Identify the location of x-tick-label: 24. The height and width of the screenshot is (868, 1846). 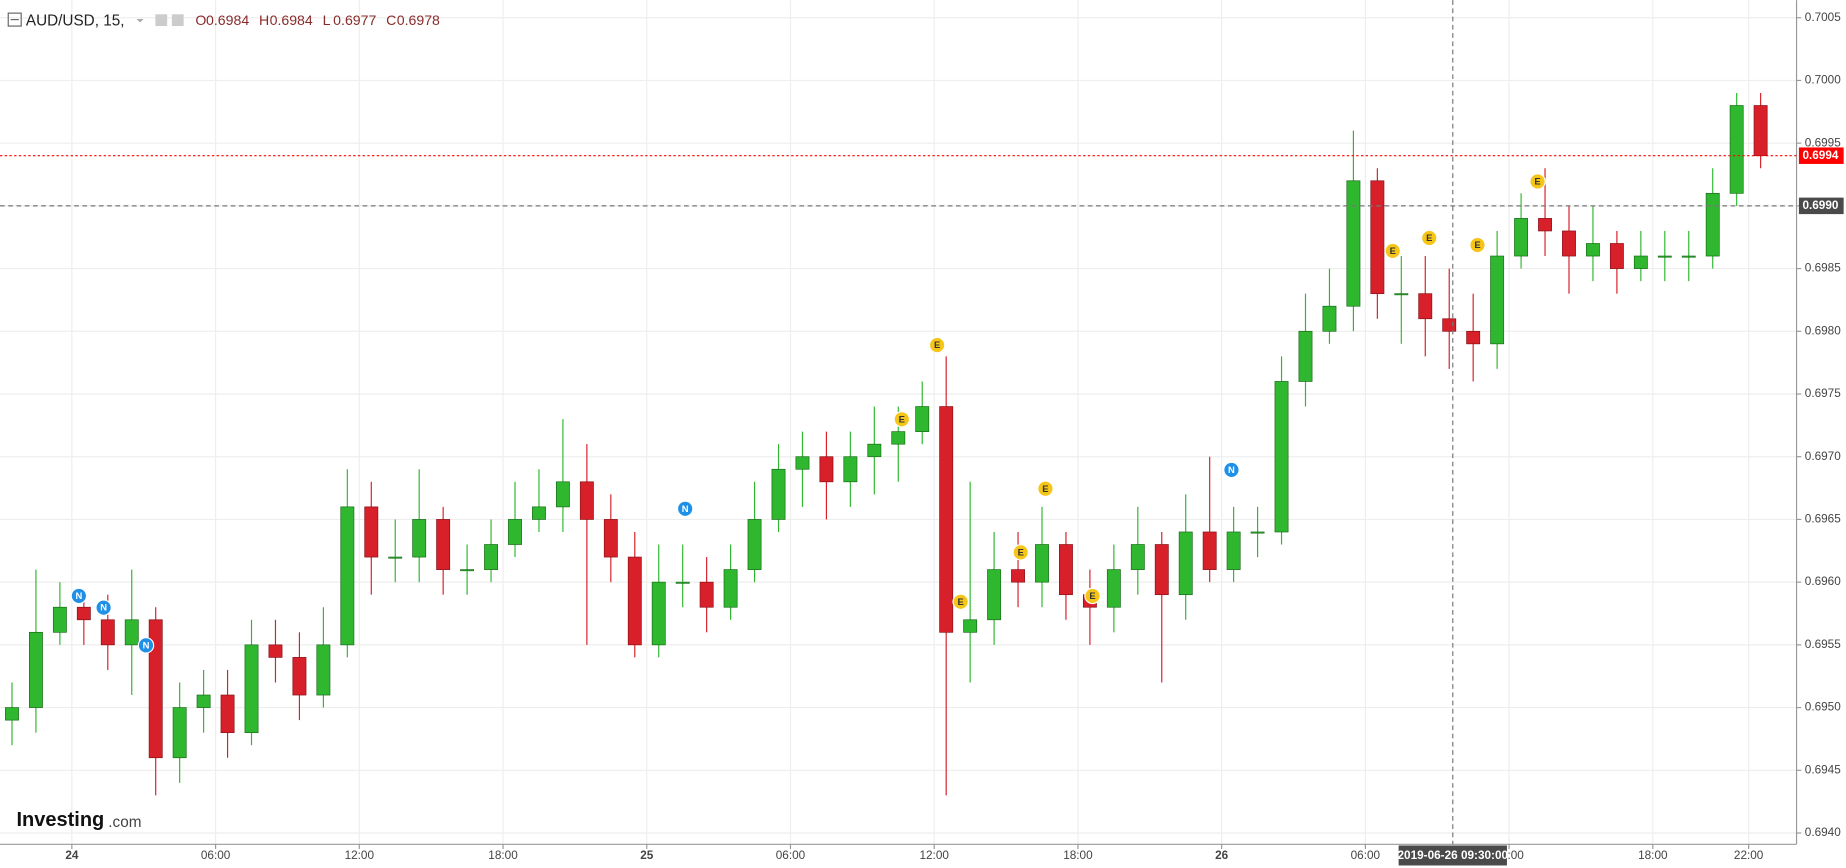
(72, 855).